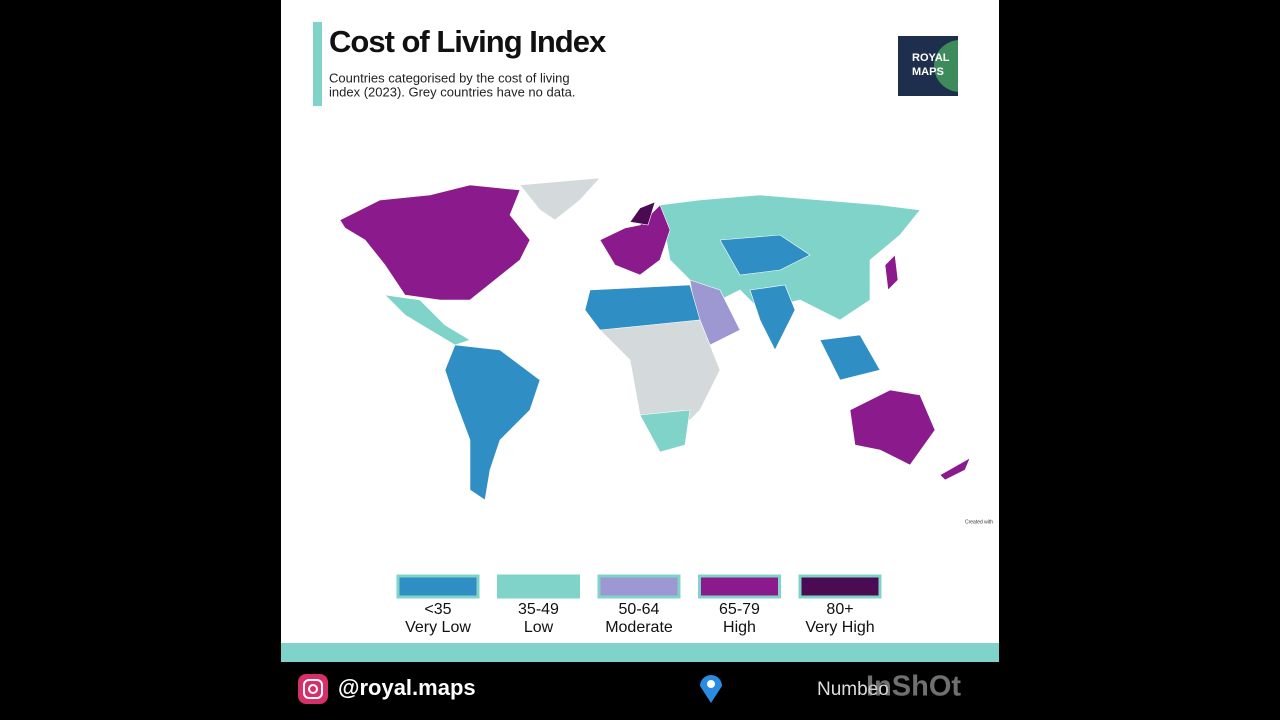  I want to click on nordics, so click(642, 213).